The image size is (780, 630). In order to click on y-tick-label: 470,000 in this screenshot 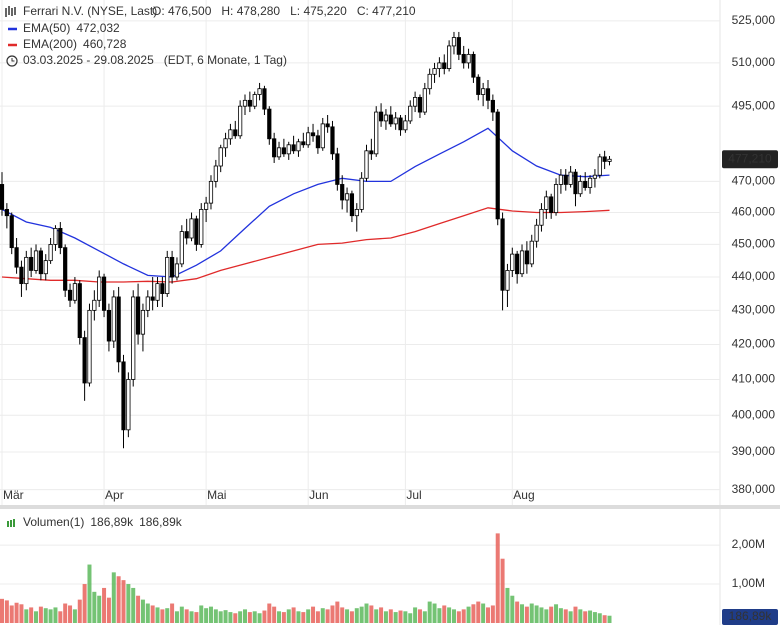, I will do `click(754, 181)`.